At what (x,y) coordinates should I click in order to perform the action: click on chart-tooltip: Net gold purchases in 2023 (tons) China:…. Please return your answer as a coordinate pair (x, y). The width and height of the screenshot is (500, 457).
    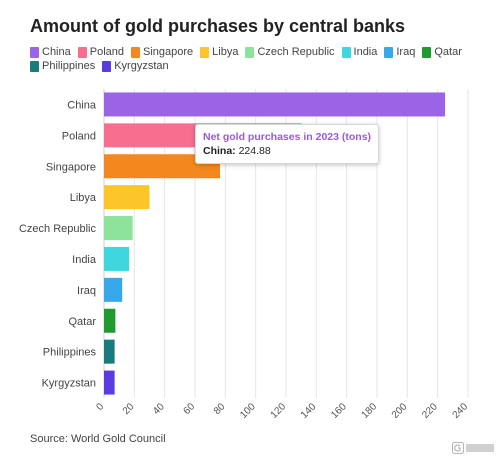
    Looking at the image, I should click on (287, 144).